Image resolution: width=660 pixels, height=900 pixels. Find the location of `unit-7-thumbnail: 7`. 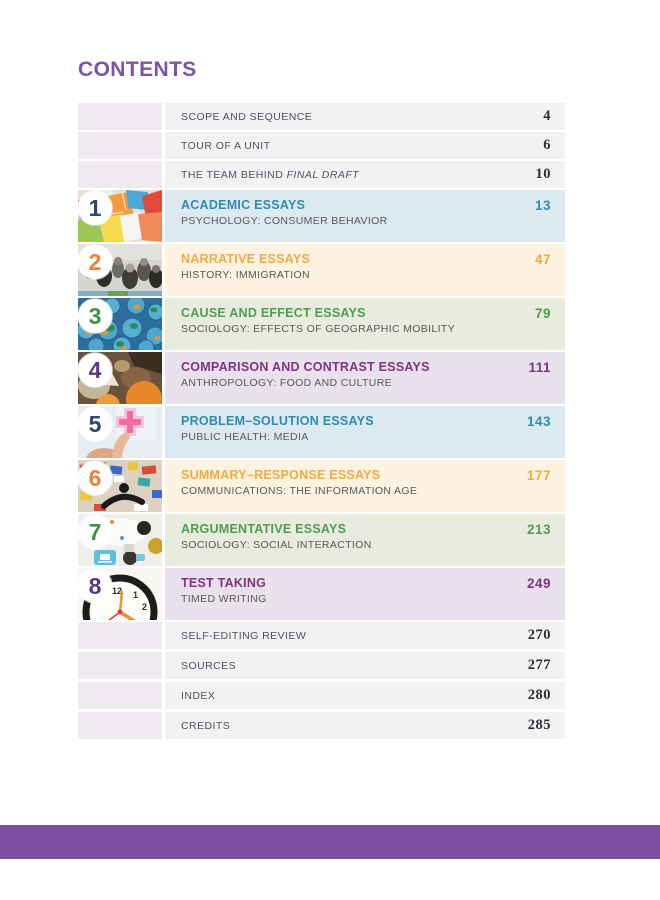

unit-7-thumbnail: 7 is located at coordinates (120, 540).